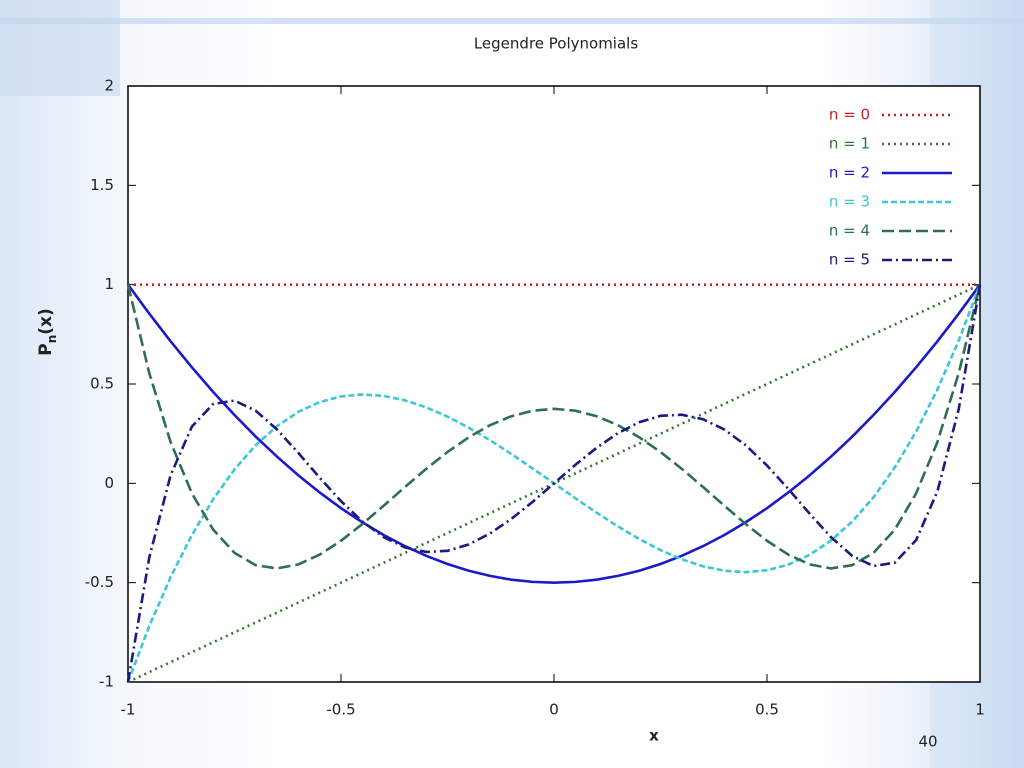 Image resolution: width=1024 pixels, height=768 pixels. What do you see at coordinates (99, 582) in the screenshot?
I see `y-tick-label: -0.5` at bounding box center [99, 582].